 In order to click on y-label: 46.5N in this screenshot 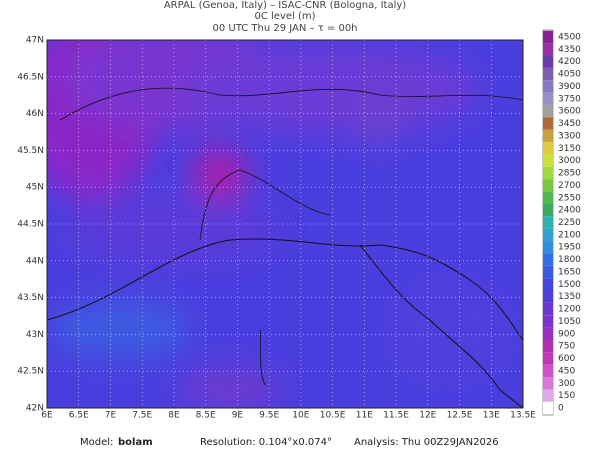, I will do `click(30, 77)`.